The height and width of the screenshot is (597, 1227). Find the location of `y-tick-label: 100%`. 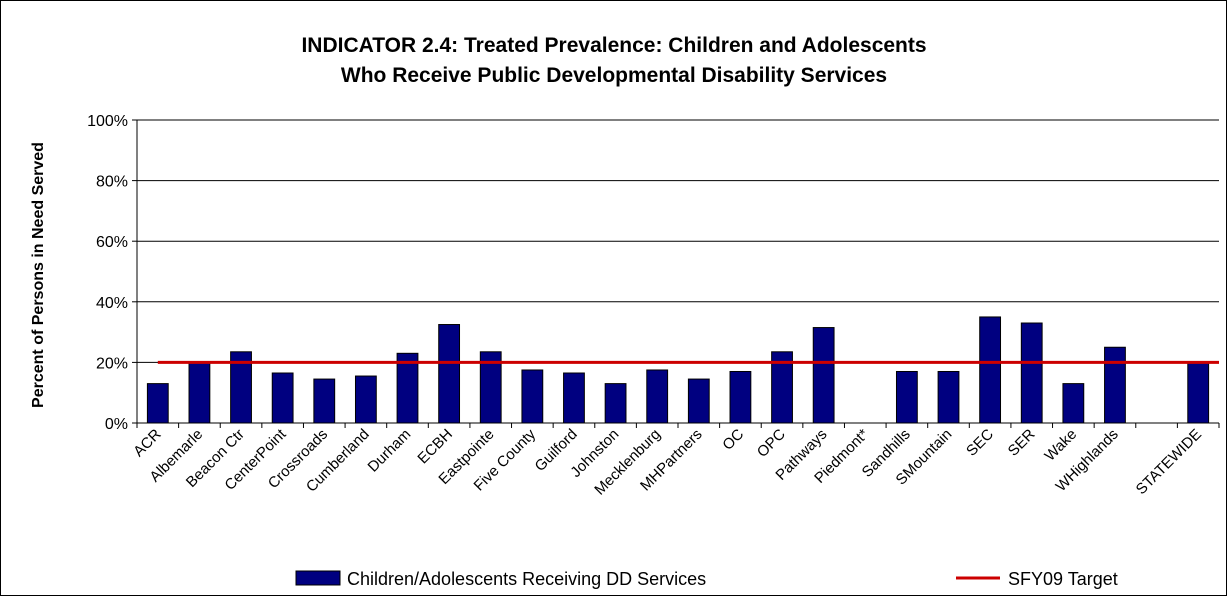

y-tick-label: 100% is located at coordinates (107, 121).